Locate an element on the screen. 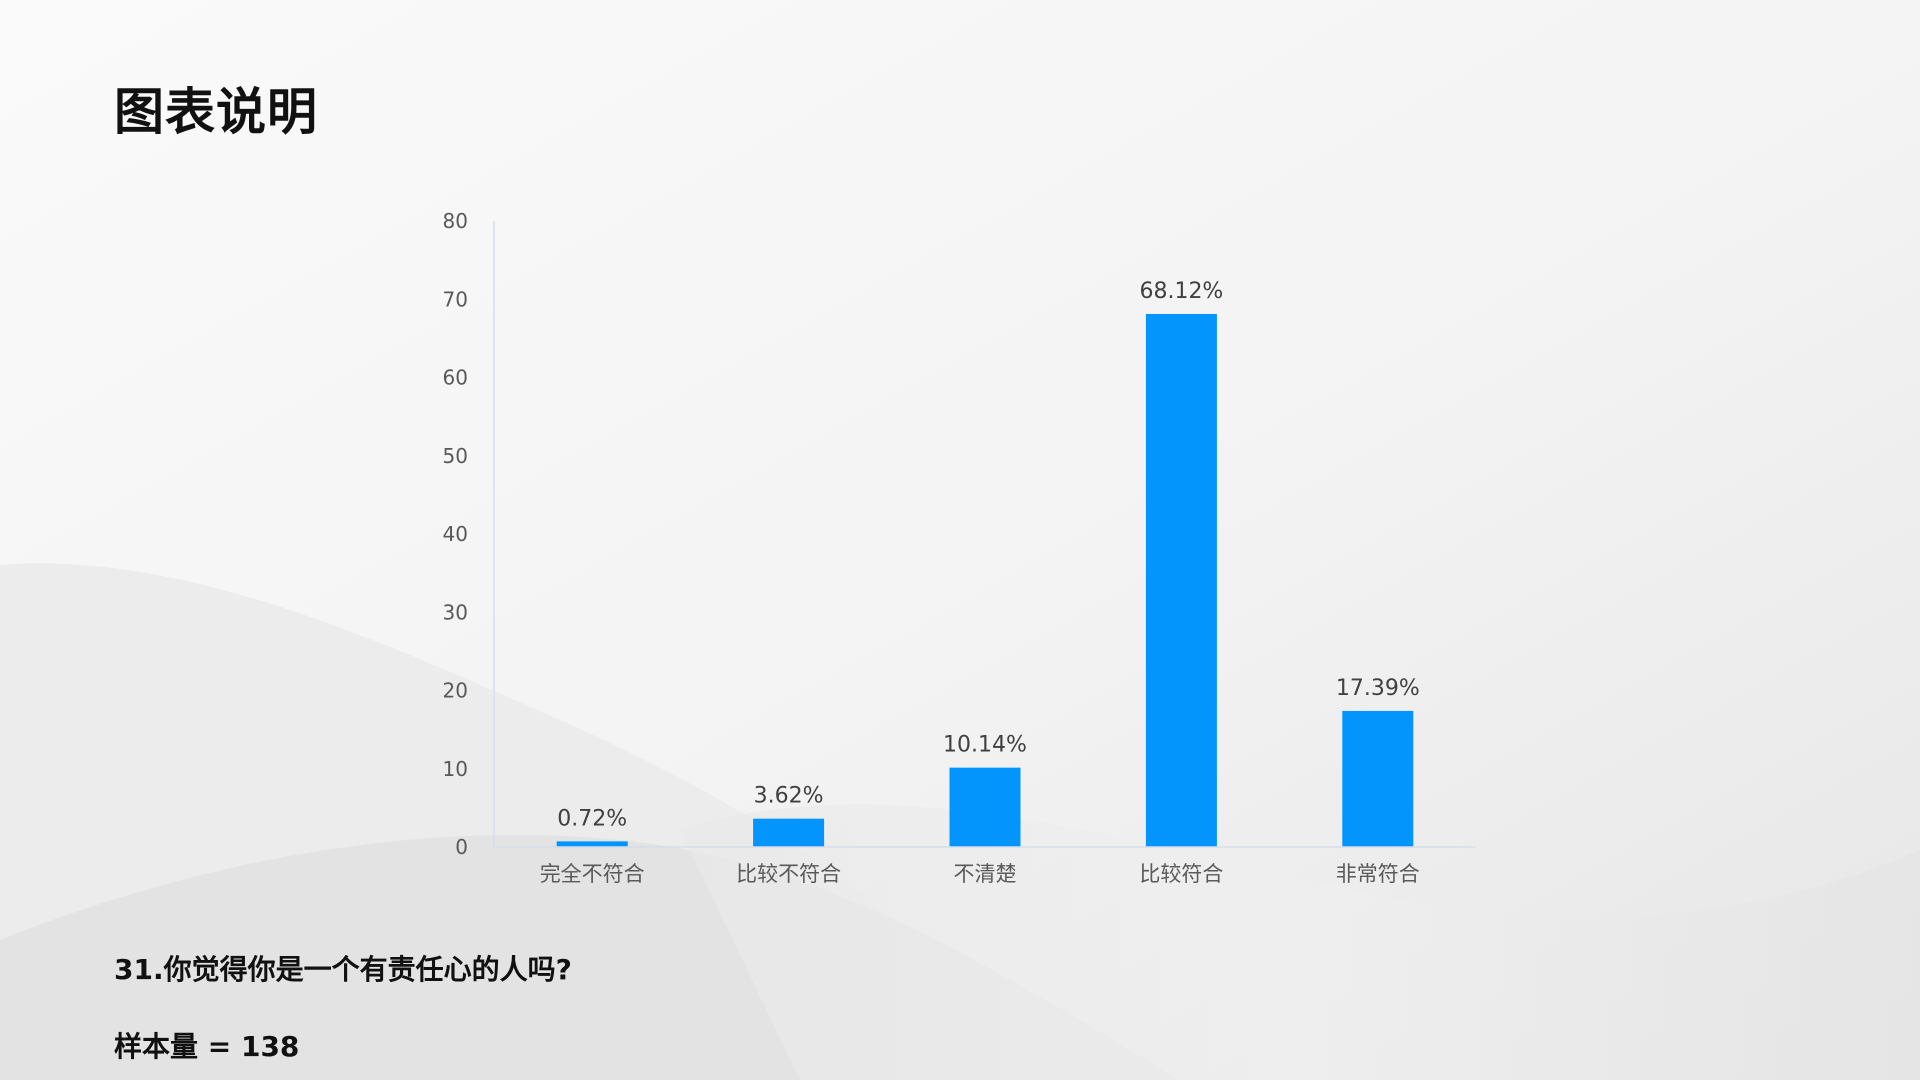 This screenshot has width=1920, height=1080. x-category-label: 比较不符合 is located at coordinates (788, 874).